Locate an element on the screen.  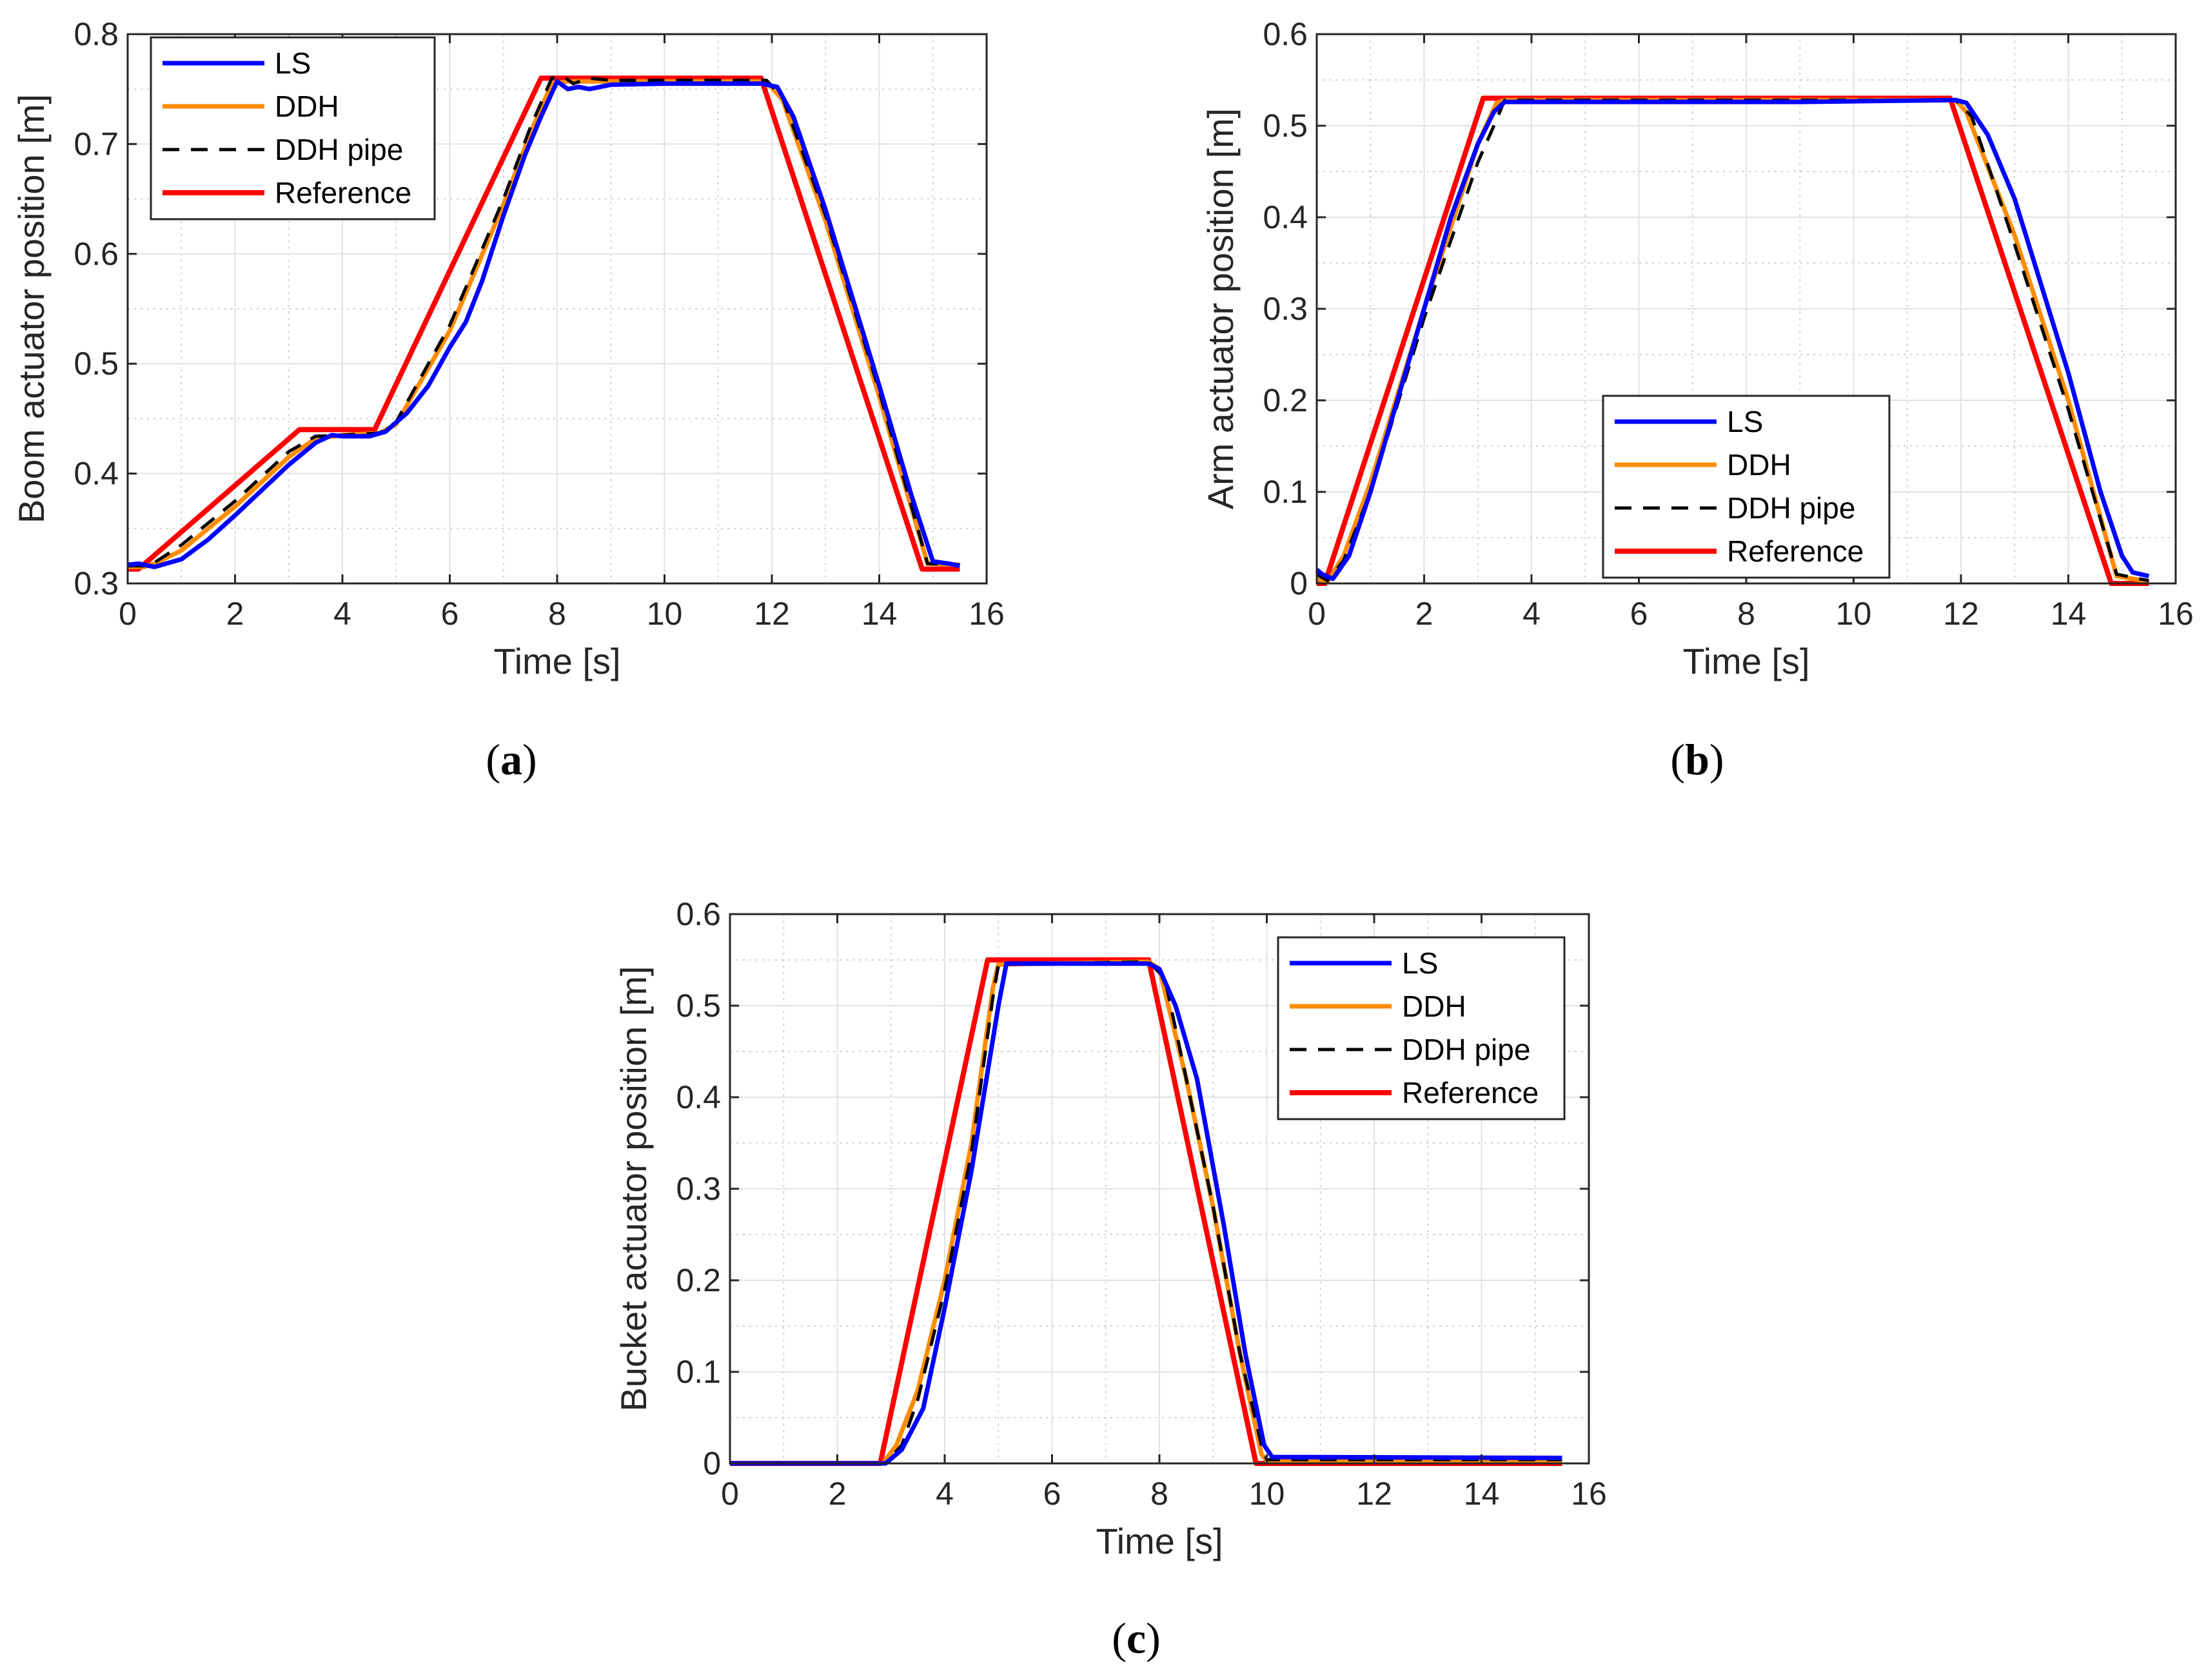
series-line-reference is located at coordinates (544, 323).